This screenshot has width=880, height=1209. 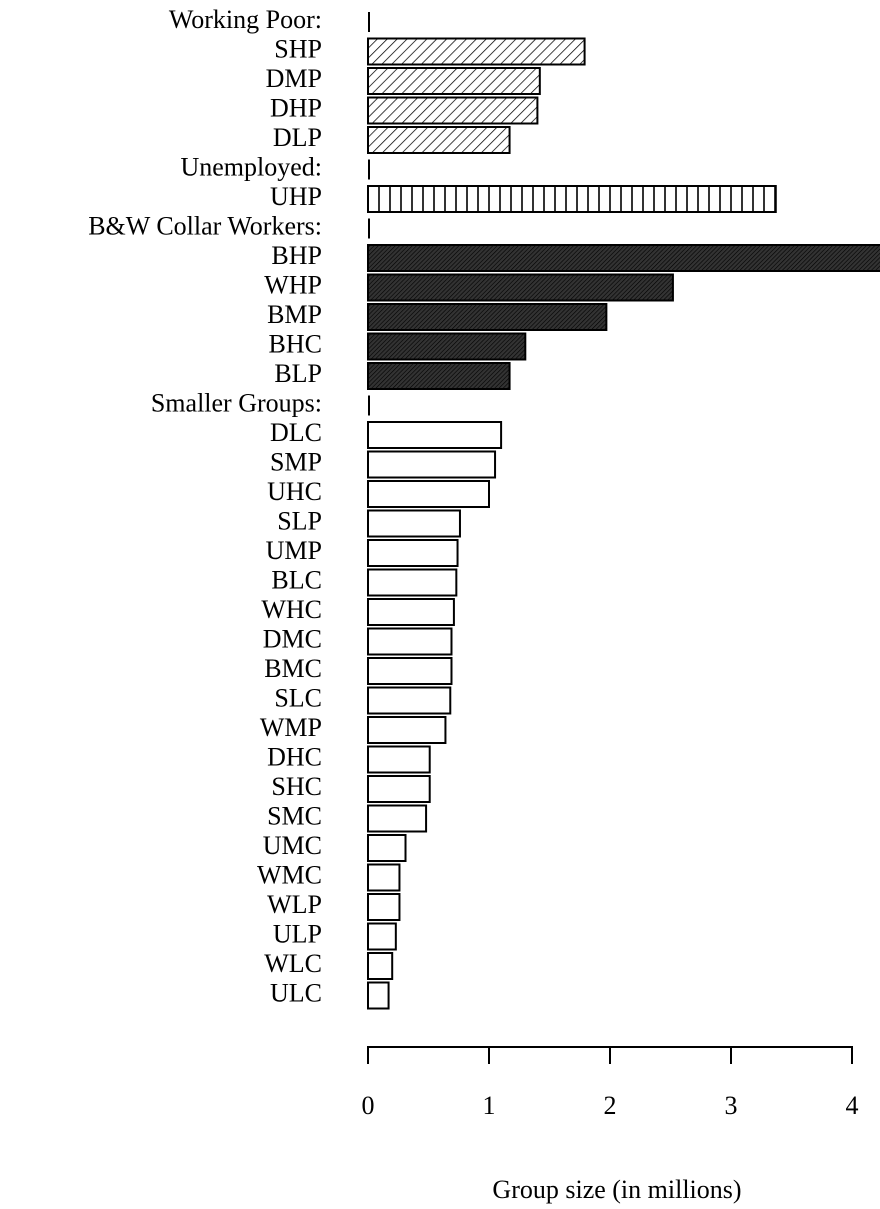 What do you see at coordinates (489, 1105) in the screenshot?
I see `x-tick-label: 1` at bounding box center [489, 1105].